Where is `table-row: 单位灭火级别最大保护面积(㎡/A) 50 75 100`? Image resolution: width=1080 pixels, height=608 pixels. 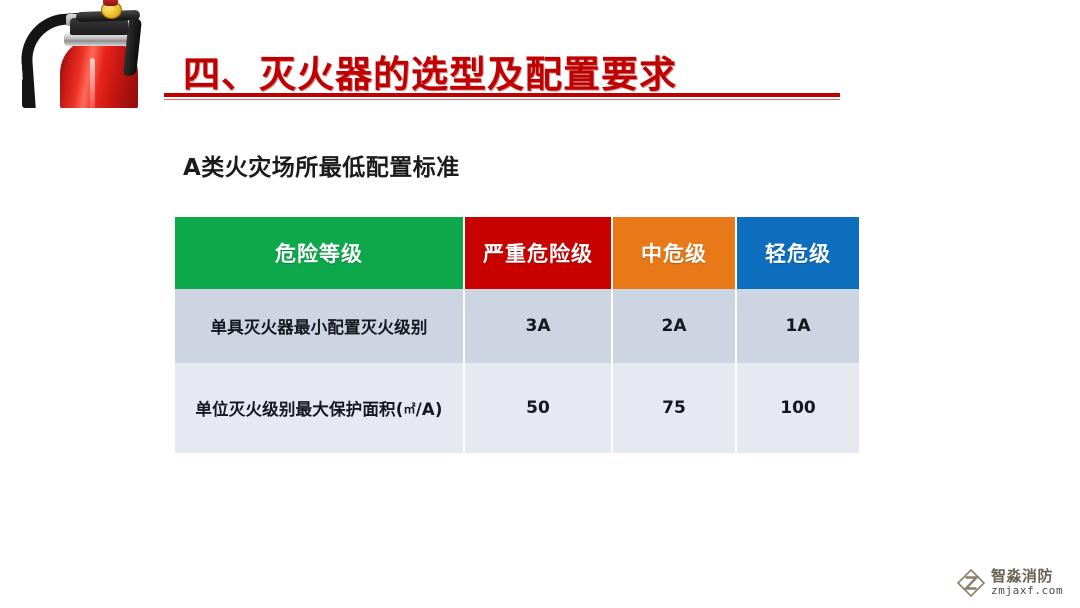
table-row: 单位灭火级别最大保护面积(㎡/A) 50 75 100 is located at coordinates (517, 408).